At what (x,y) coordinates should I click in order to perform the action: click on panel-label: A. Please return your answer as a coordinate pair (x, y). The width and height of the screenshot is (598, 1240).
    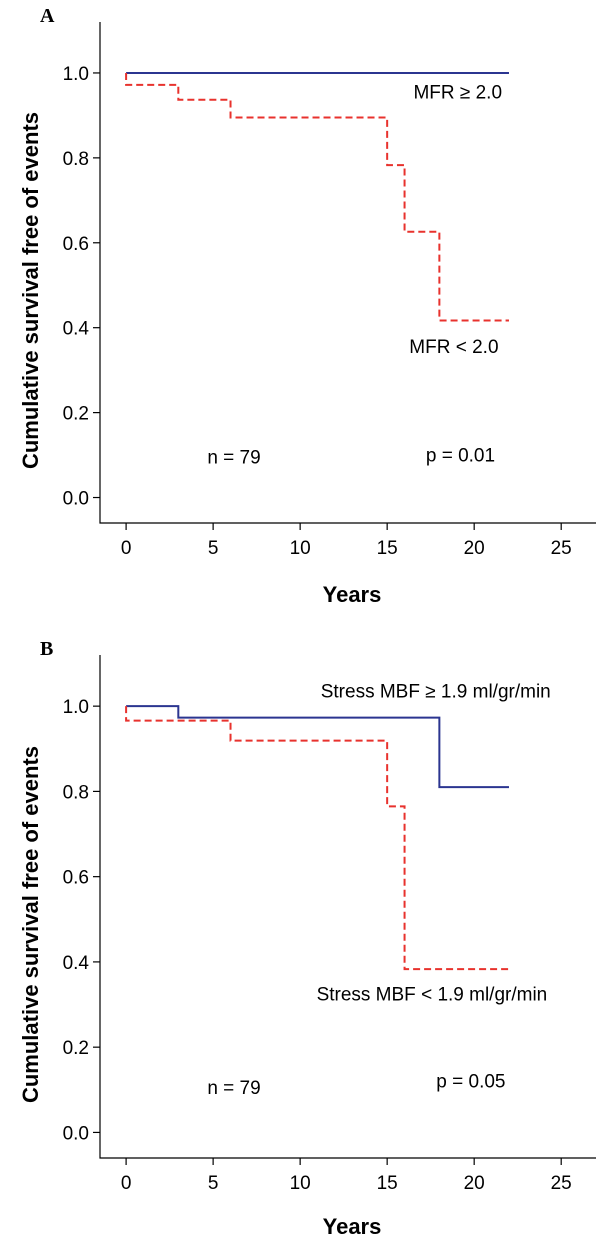
    Looking at the image, I should click on (47, 16).